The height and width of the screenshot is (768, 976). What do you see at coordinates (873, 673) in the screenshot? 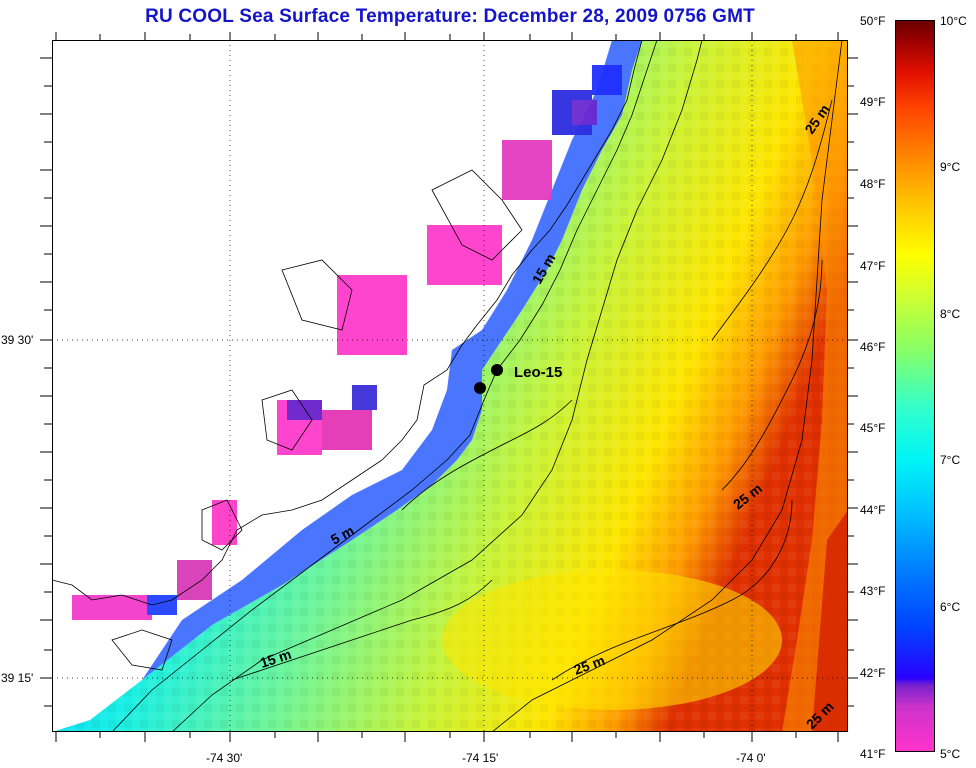
I see `colorbar-f-label: 42°F` at bounding box center [873, 673].